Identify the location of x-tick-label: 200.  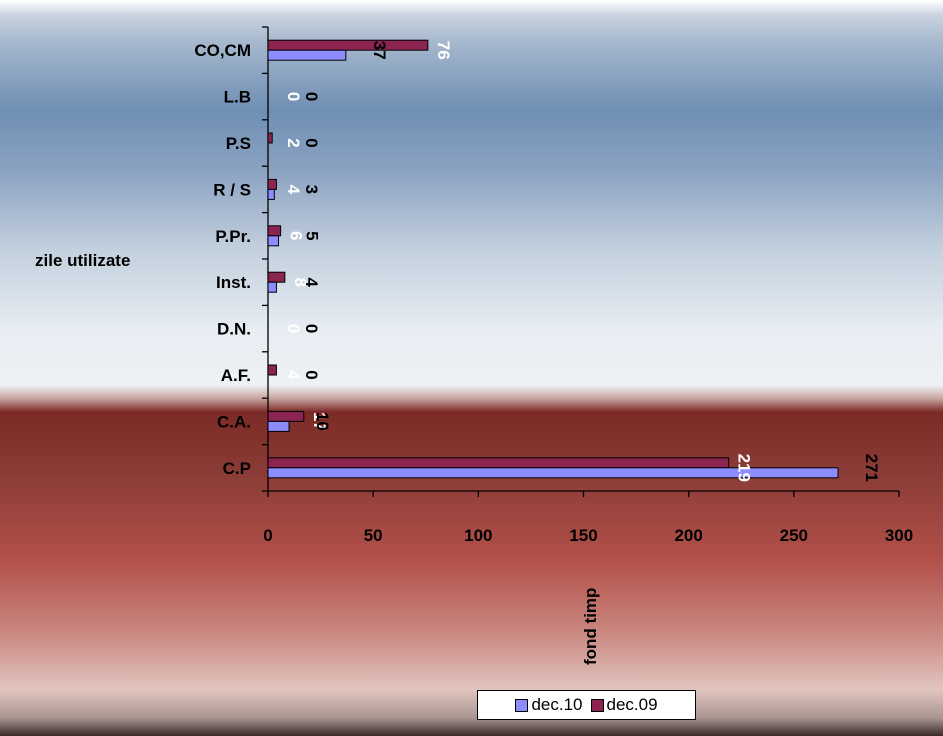
(688, 535).